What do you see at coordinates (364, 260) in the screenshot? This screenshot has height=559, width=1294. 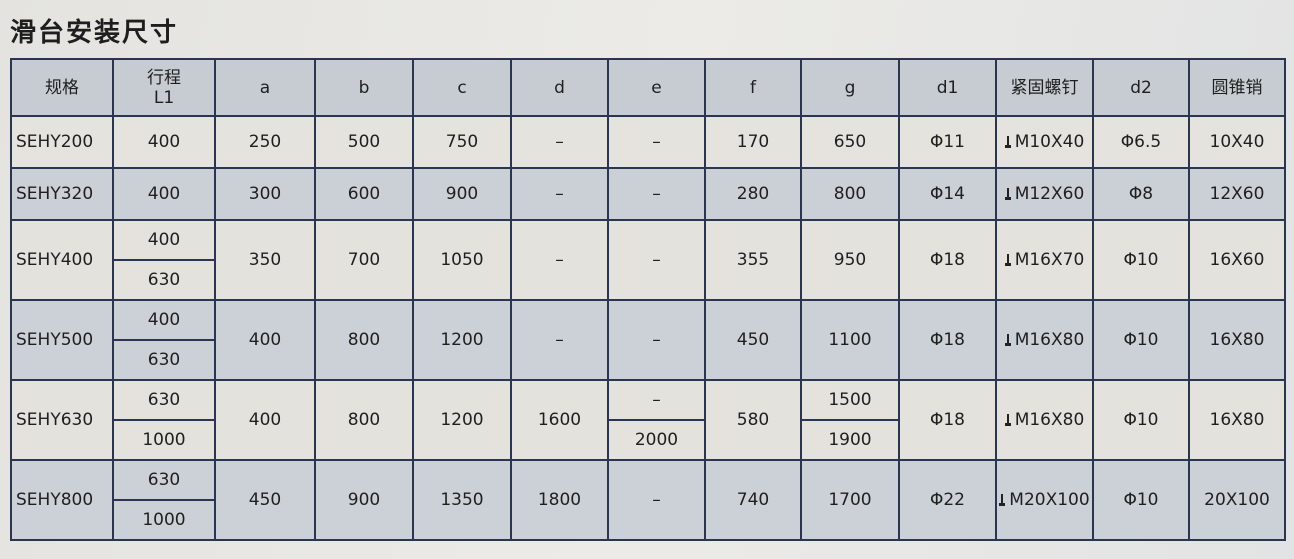 I see `cell-b: 700` at bounding box center [364, 260].